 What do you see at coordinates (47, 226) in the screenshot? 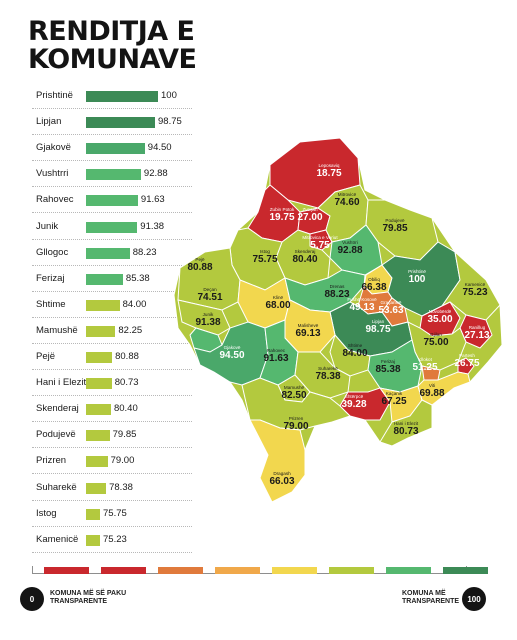
I see `ranking-name: Junik` at bounding box center [47, 226].